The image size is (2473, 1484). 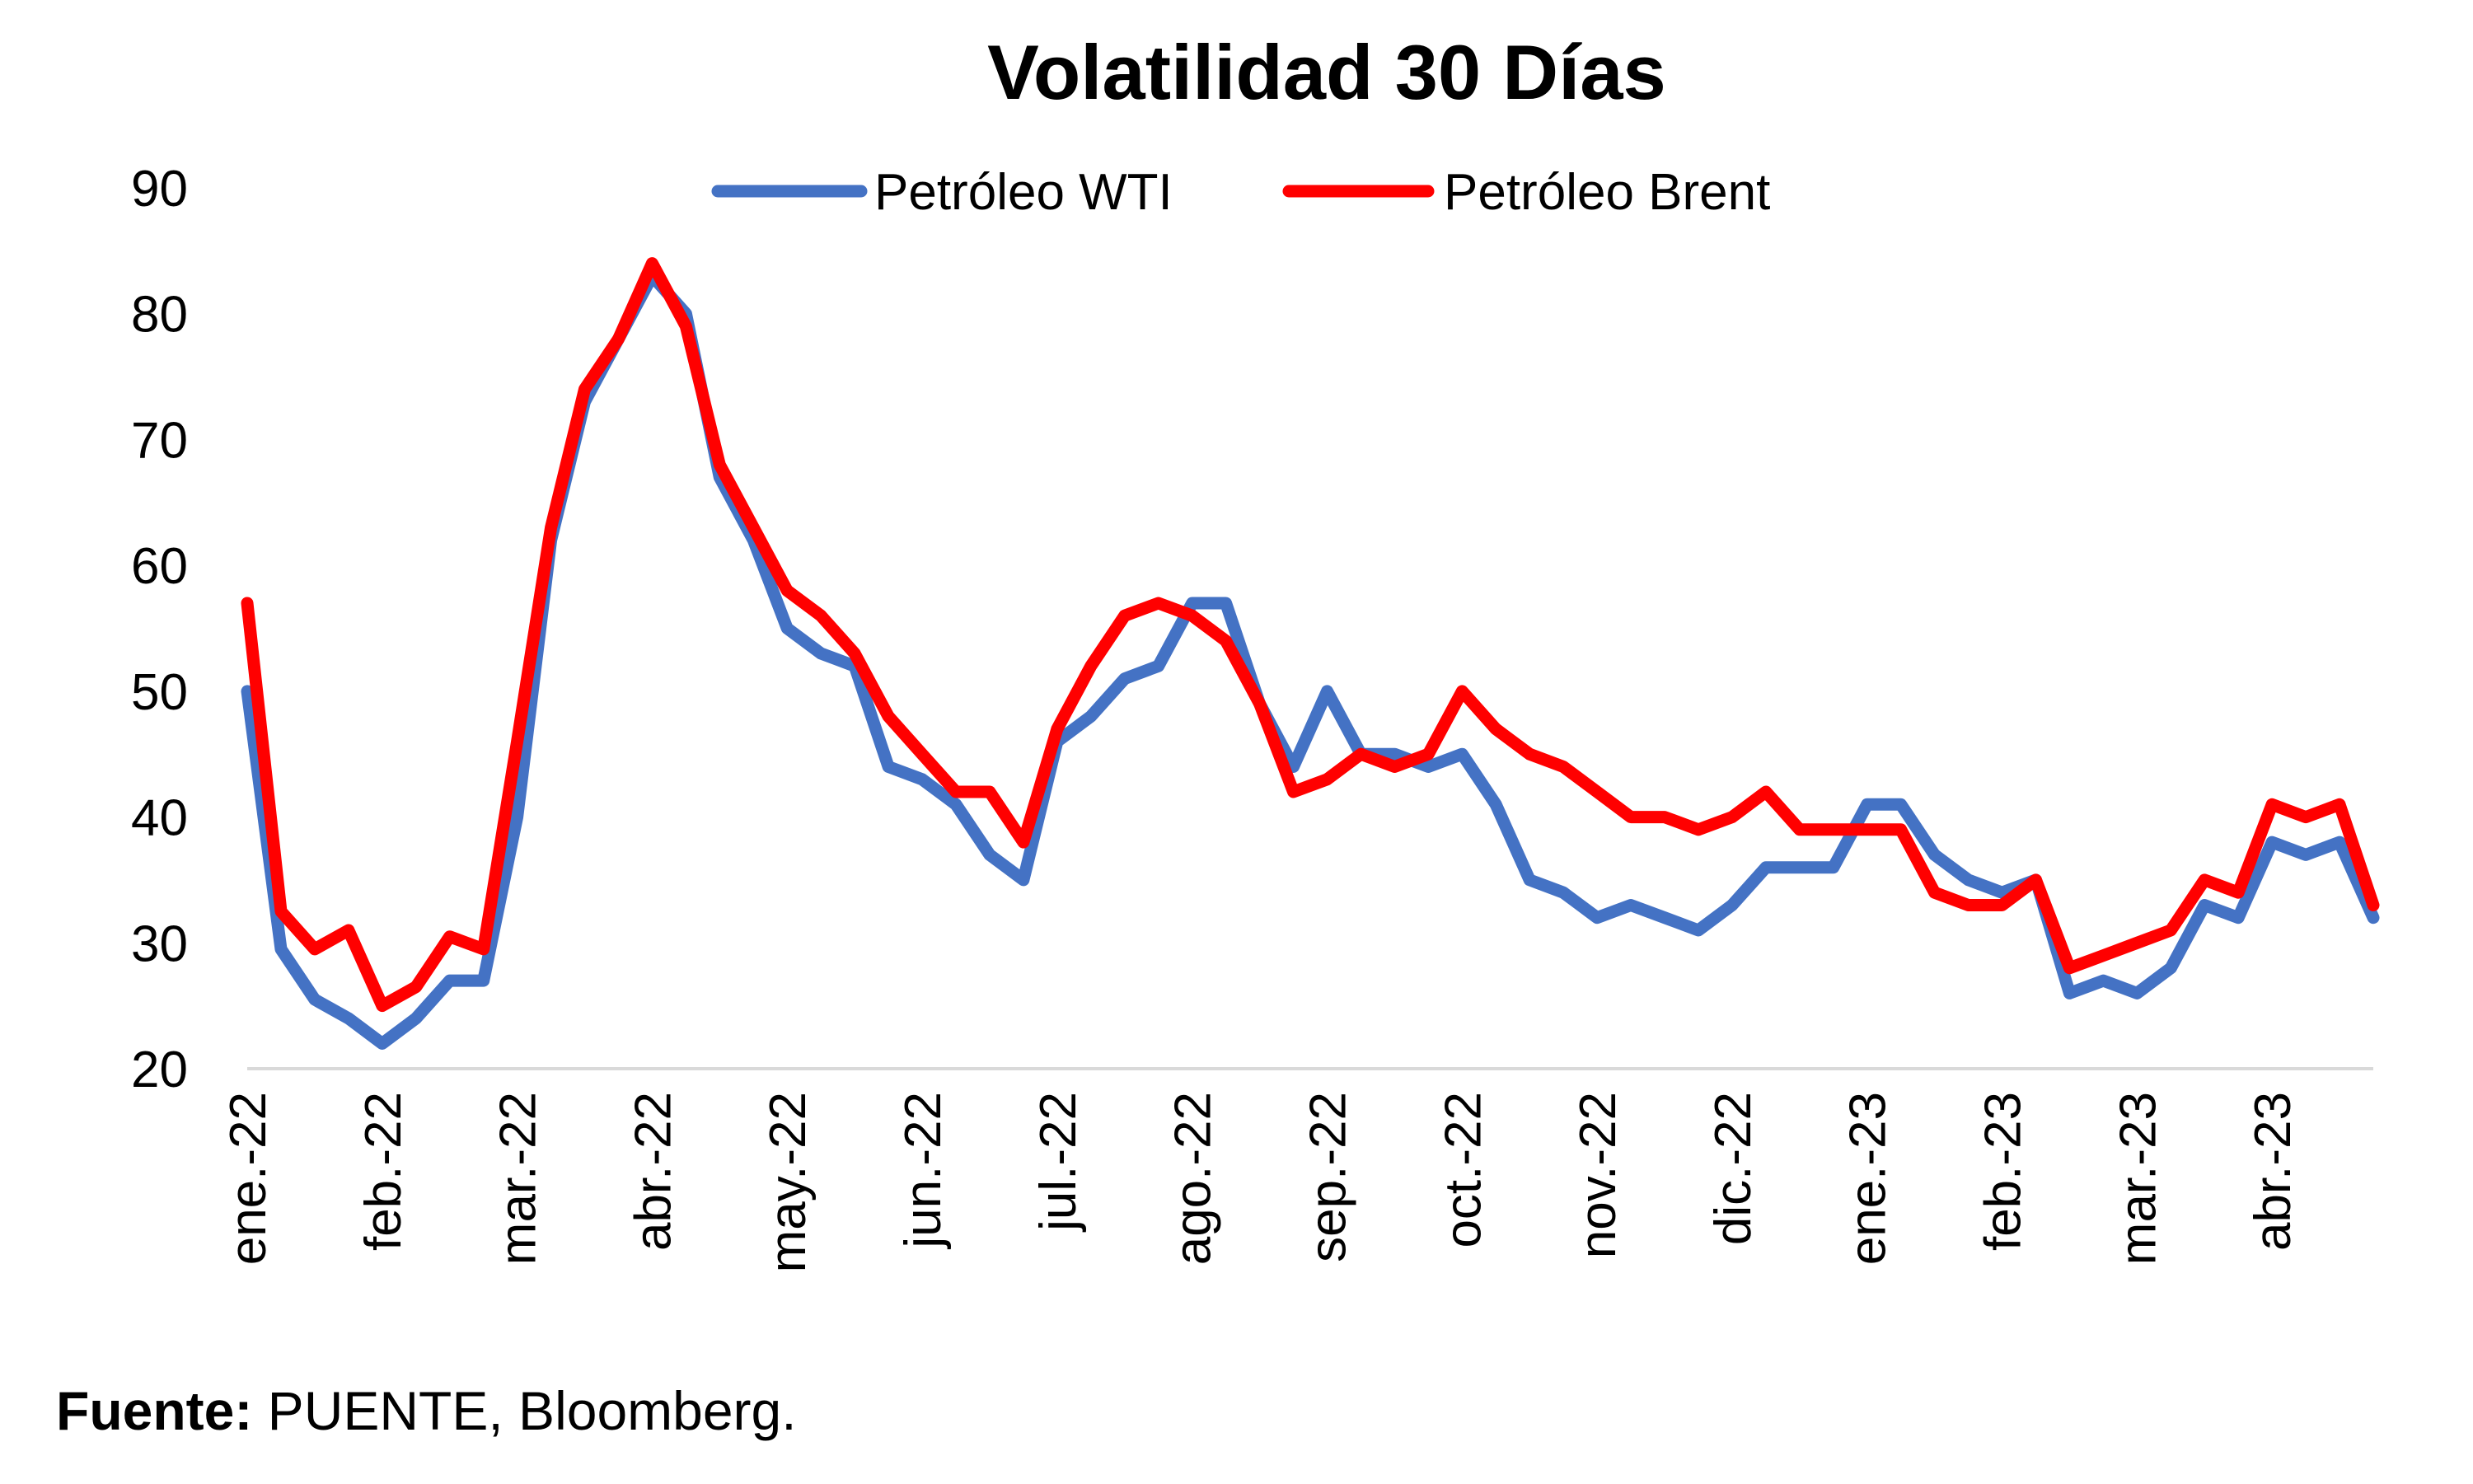 What do you see at coordinates (1734, 1168) in the screenshot?
I see `x-tick-label: dic.-22` at bounding box center [1734, 1168].